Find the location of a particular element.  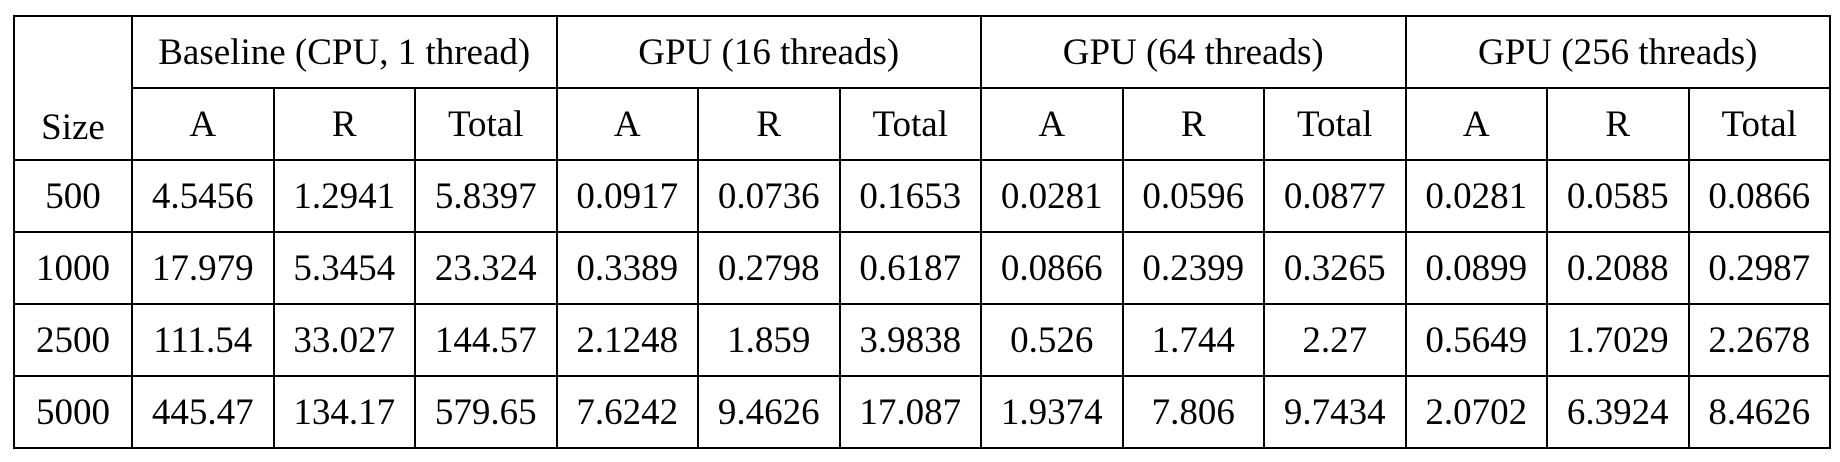

table-cell: 2.2678 is located at coordinates (1759, 340).